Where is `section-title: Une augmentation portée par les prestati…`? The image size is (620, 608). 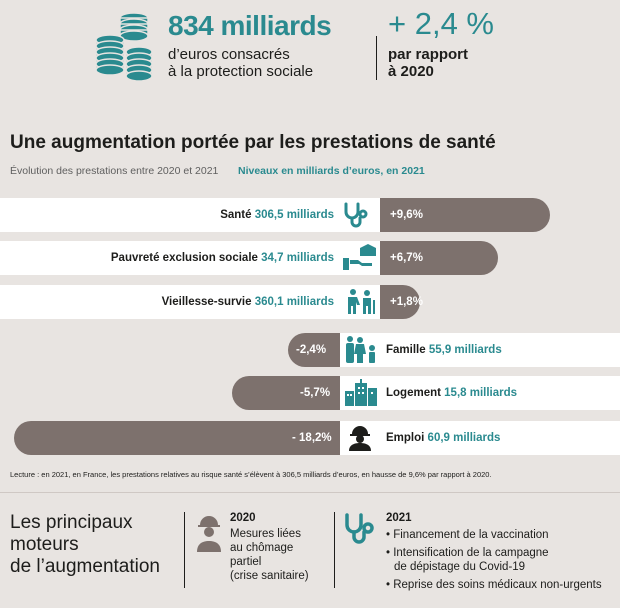
section-title: Une augmentation portée par les prestati… is located at coordinates (253, 142).